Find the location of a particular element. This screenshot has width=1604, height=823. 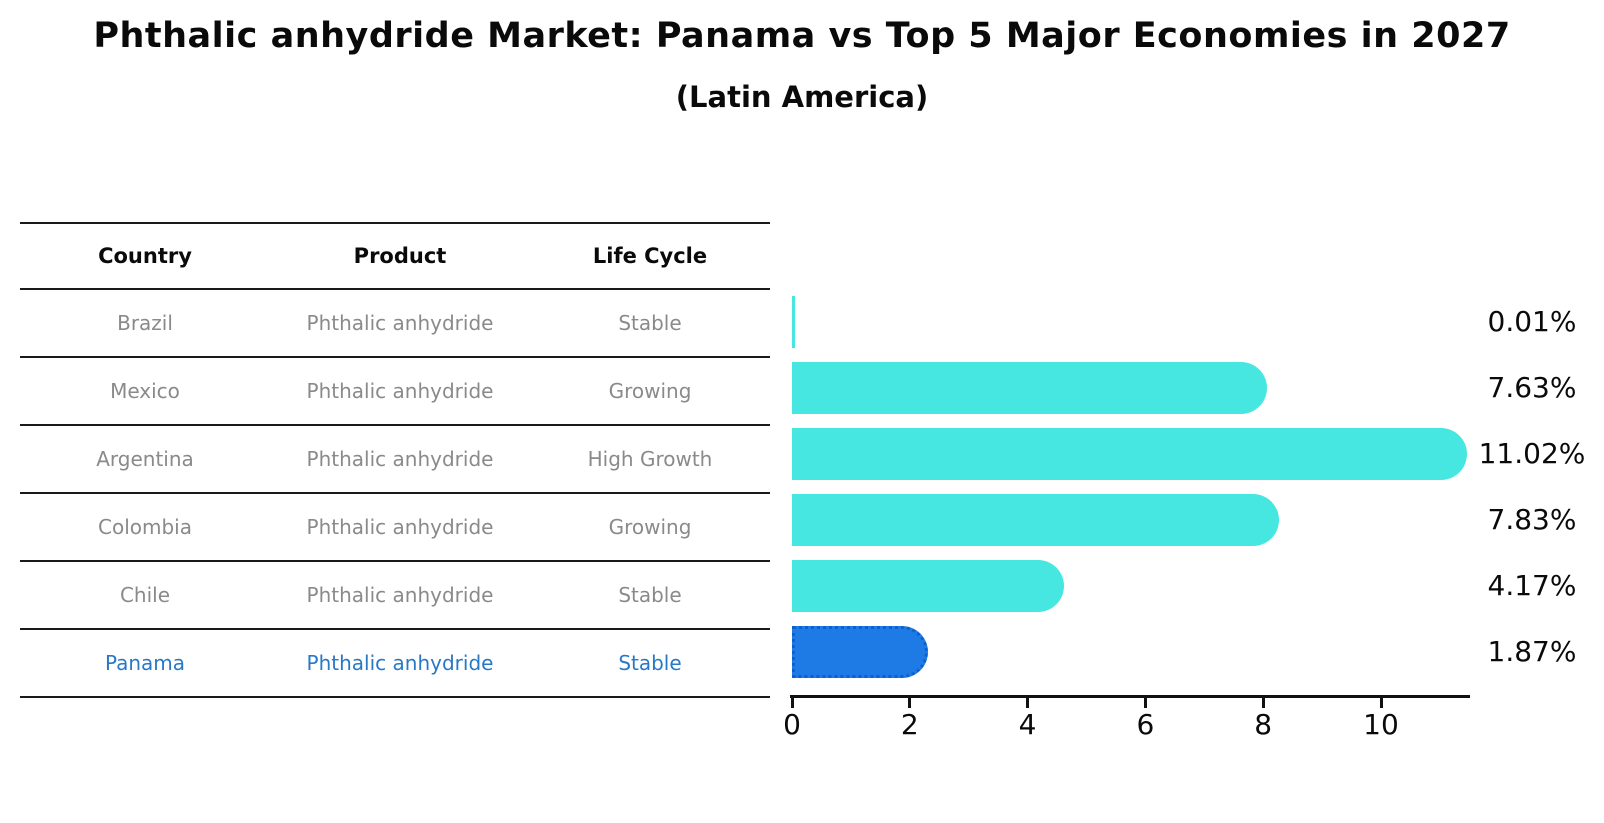

table-row: Argentina Phthalic anhydride High Growth is located at coordinates (395, 460).